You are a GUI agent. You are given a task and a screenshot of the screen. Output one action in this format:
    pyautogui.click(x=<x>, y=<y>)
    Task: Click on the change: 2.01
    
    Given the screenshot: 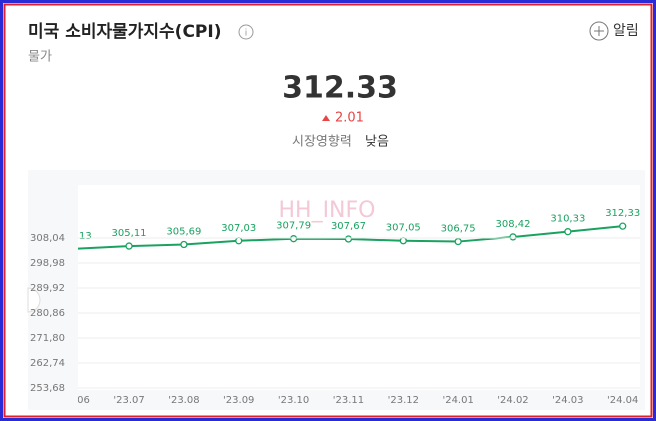 What is the action you would take?
    pyautogui.click(x=349, y=118)
    